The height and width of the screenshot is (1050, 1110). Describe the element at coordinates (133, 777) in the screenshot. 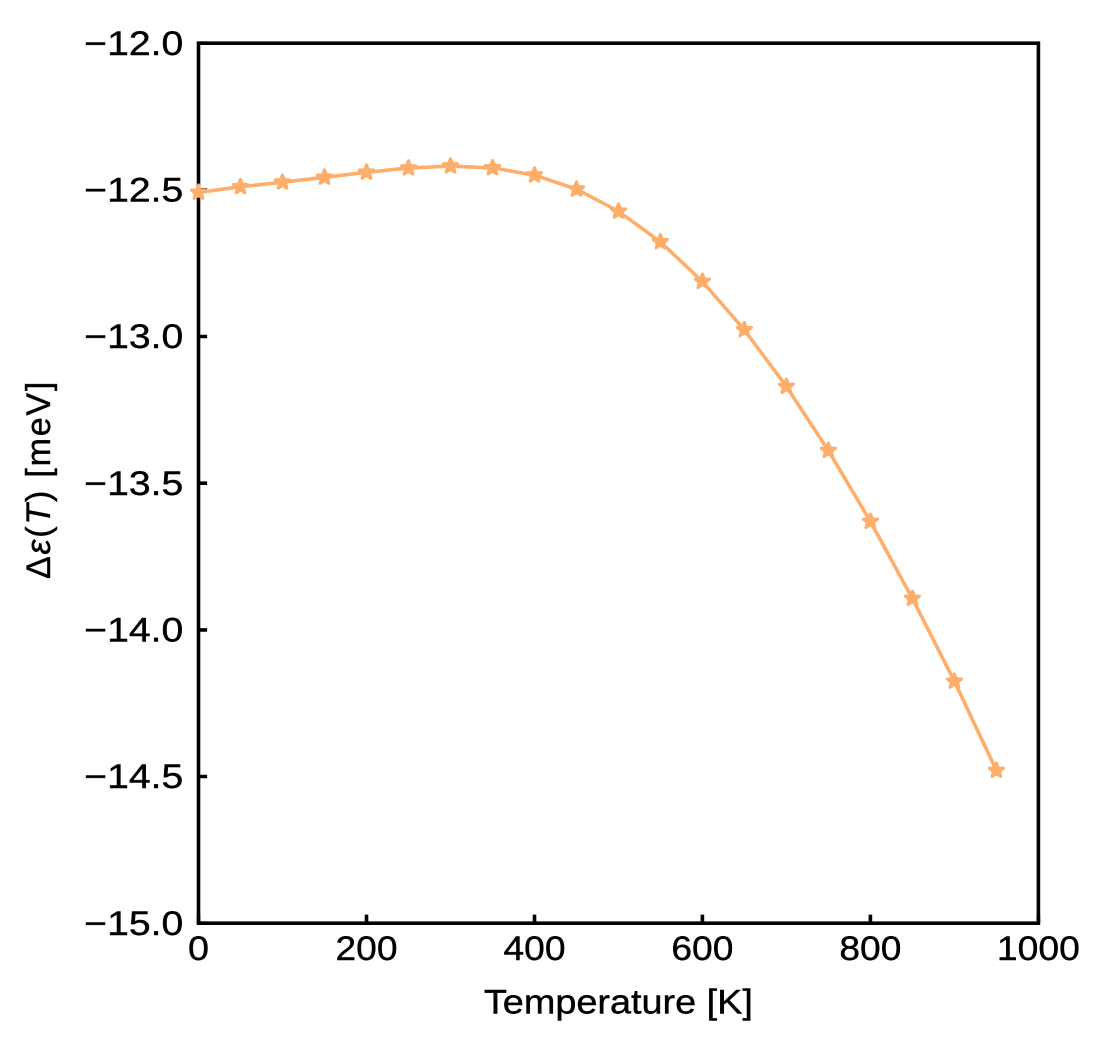

I see `svg-text: −14.5` at that location.